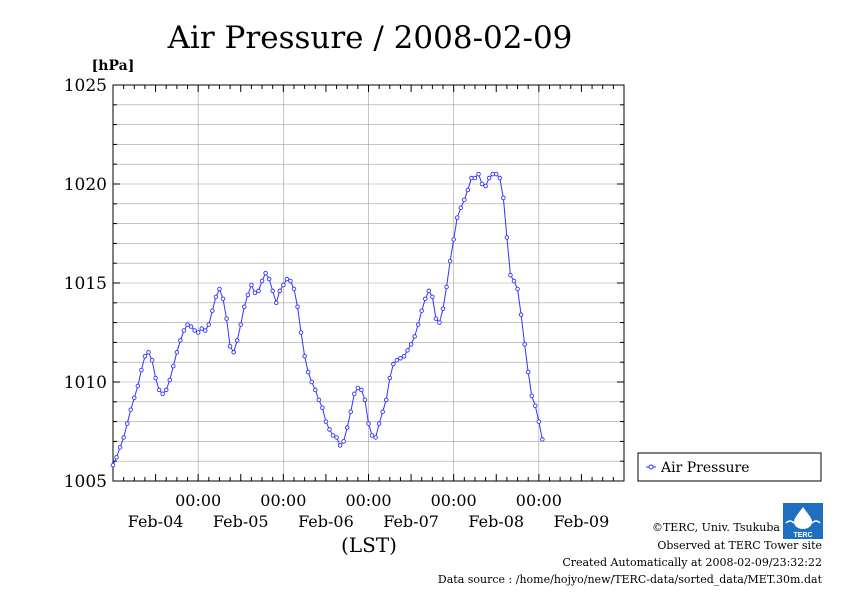  Describe the element at coordinates (496, 521) in the screenshot. I see `x-day-label: Feb-08` at that location.